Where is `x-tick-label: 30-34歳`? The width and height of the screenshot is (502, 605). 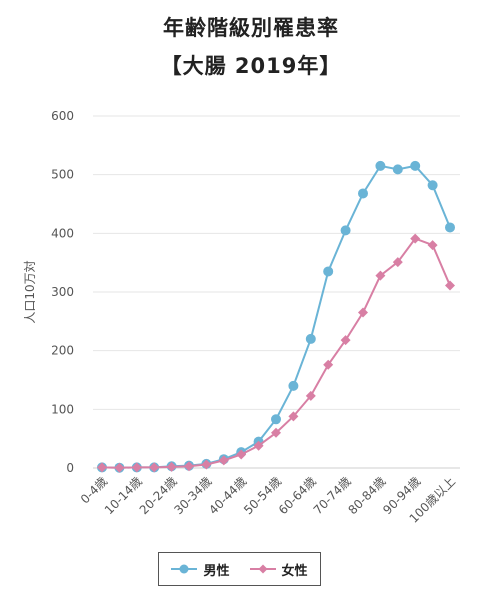
x-tick-label: 30-34歳 is located at coordinates (192, 495).